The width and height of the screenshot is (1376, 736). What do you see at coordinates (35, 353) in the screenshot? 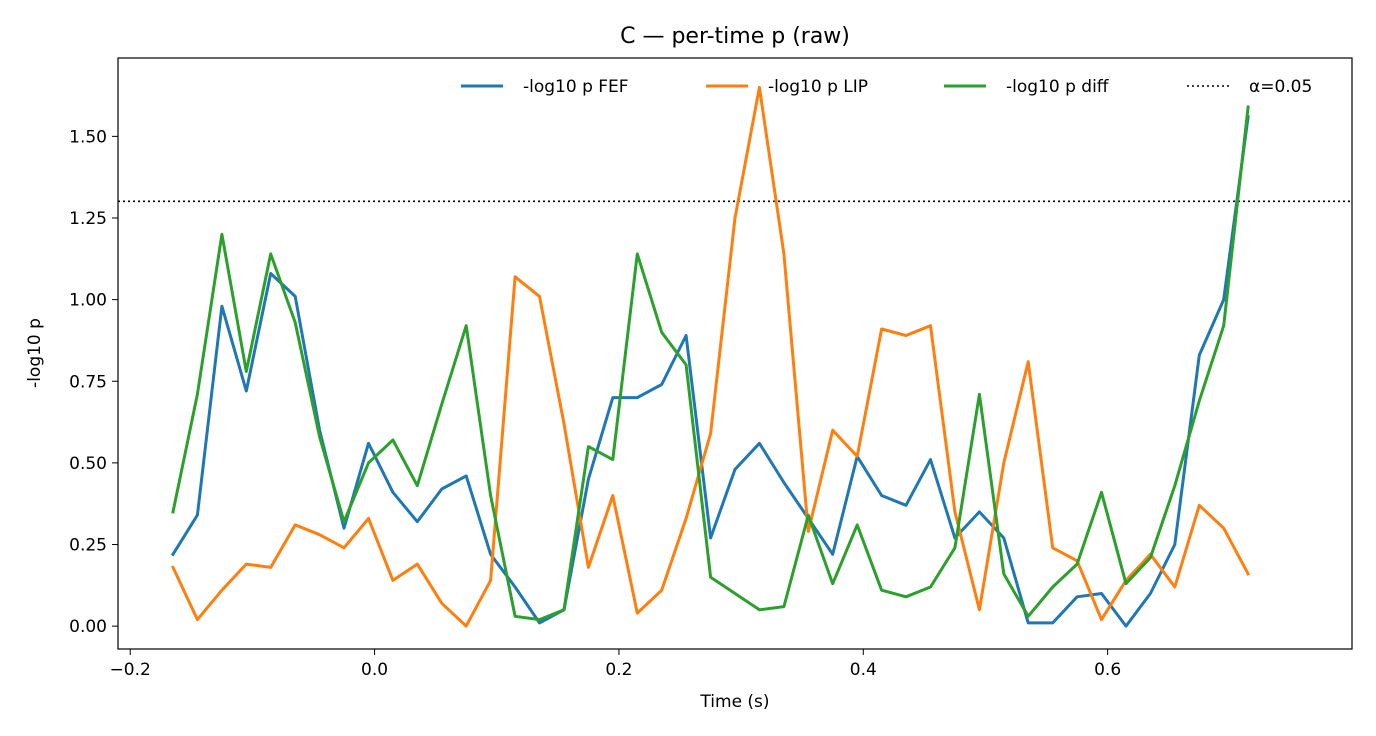
I see `y-axis-label: -log10 p` at bounding box center [35, 353].